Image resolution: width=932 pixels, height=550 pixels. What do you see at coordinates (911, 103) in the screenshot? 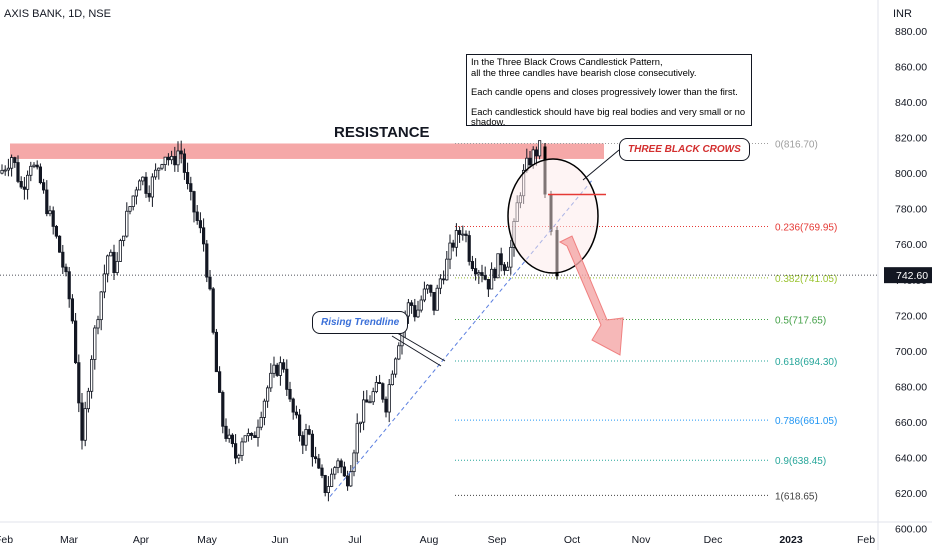
I see `y-tick-2: 840.00` at bounding box center [911, 103].